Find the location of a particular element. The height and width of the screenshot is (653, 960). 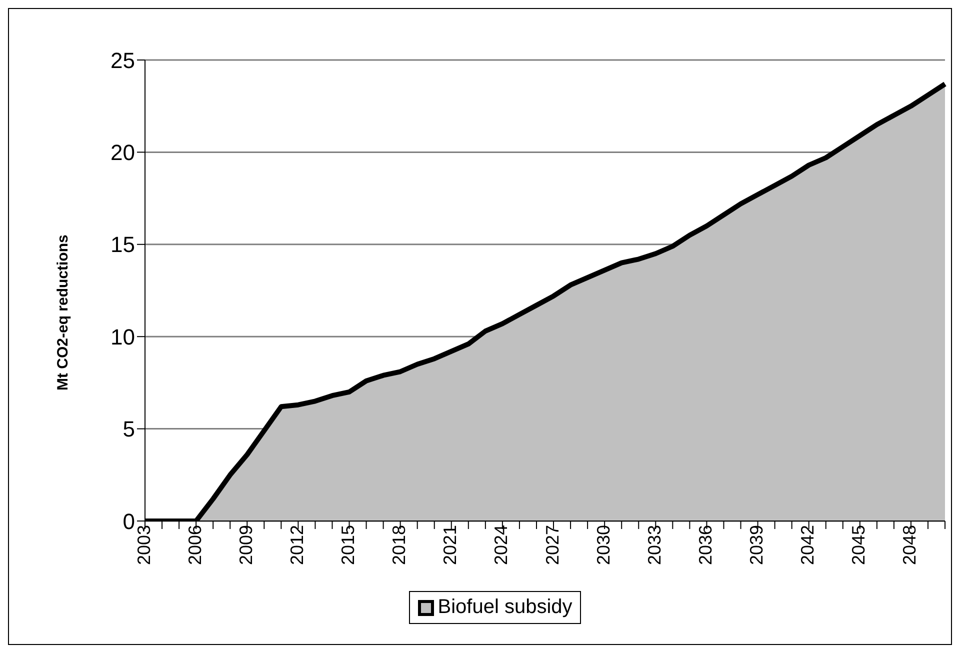

x-tick-label: 2006 is located at coordinates (194, 545).